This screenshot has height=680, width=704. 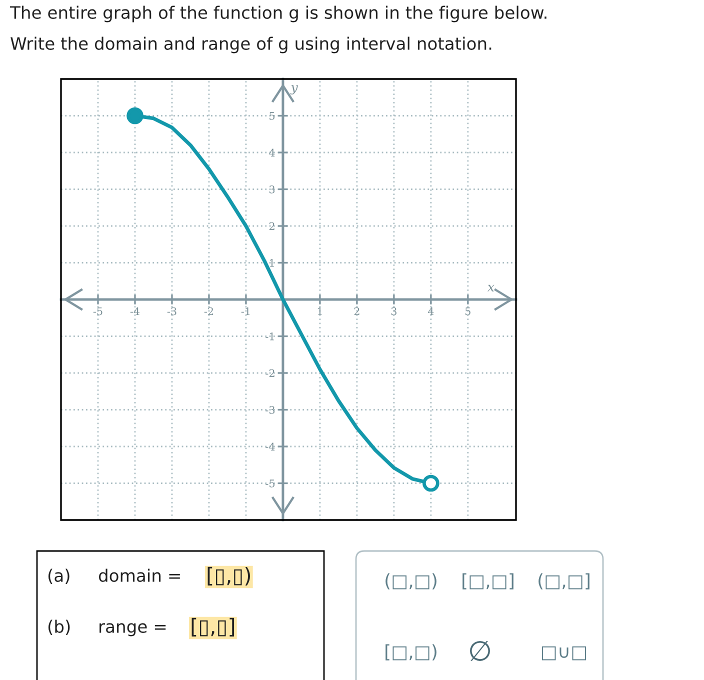 What do you see at coordinates (135, 311) in the screenshot?
I see `x-tick-label: -4` at bounding box center [135, 311].